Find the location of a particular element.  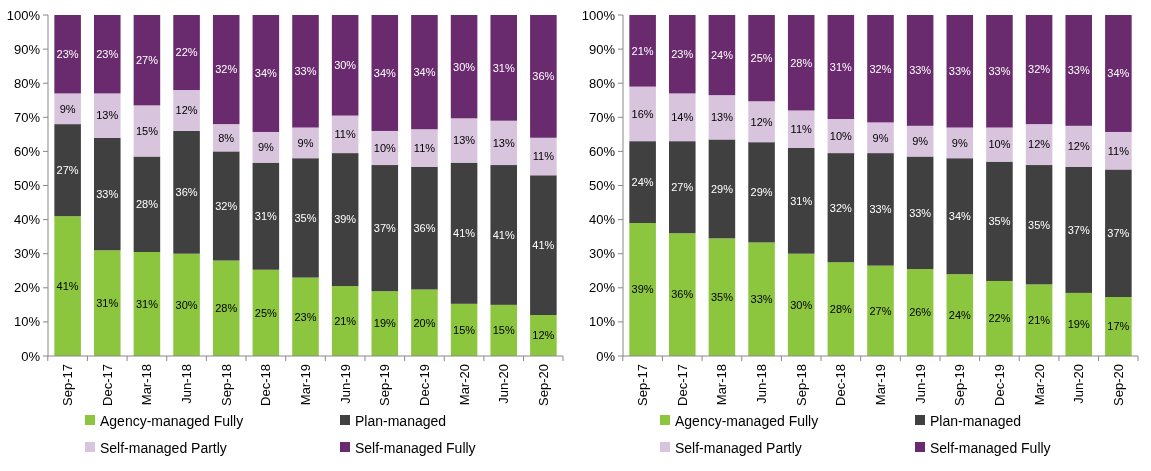

data-label: 29% is located at coordinates (722, 188).